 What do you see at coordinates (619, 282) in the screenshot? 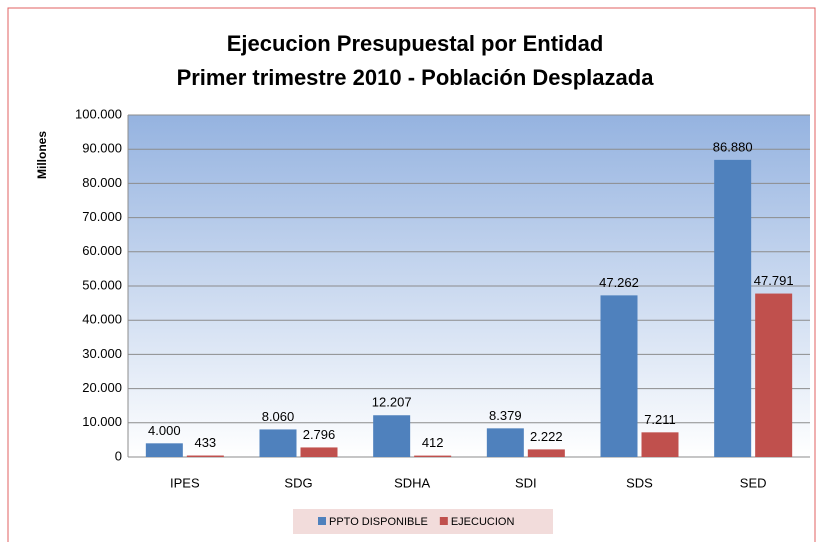
I see `data-label: 47.262` at bounding box center [619, 282].